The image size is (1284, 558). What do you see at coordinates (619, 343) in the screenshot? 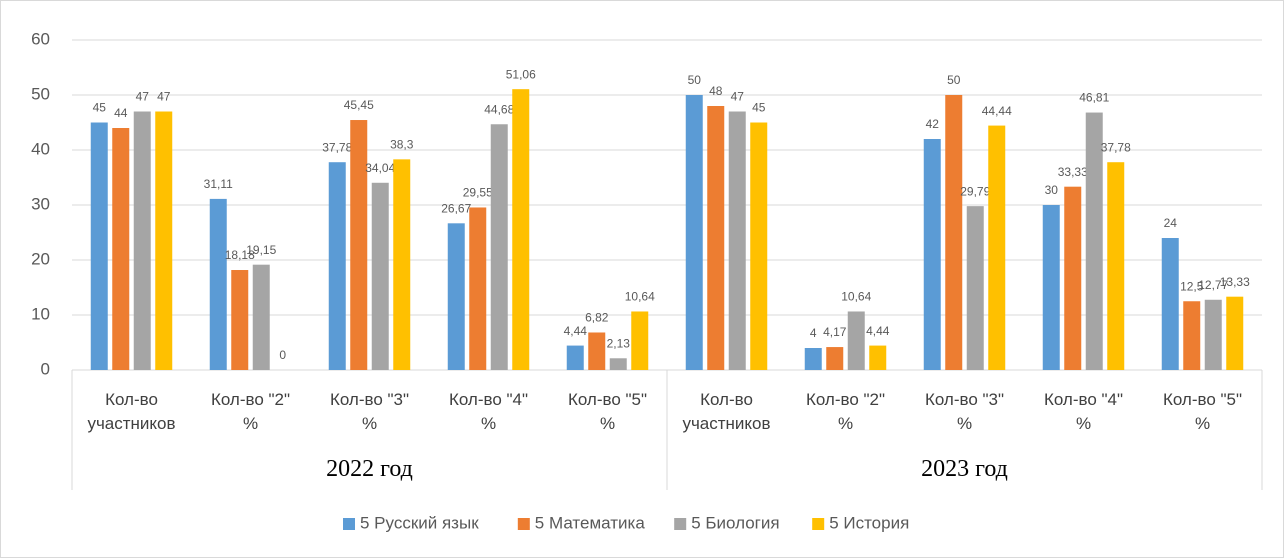
I see `value-label: 2,13` at bounding box center [619, 343].